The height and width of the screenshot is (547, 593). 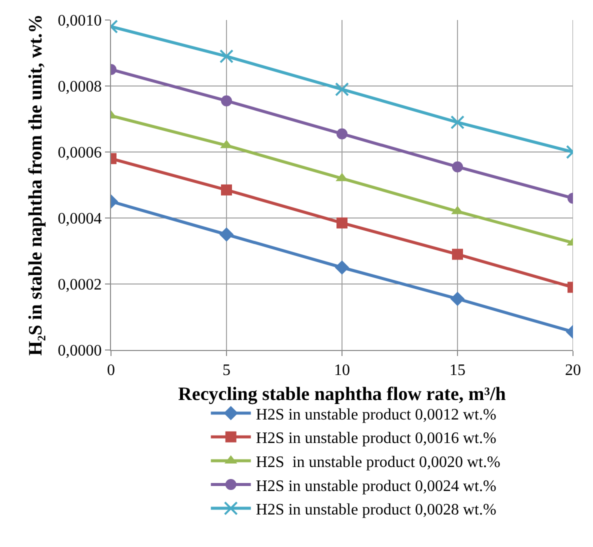 What do you see at coordinates (458, 371) in the screenshot?
I see `x-tick-label: 15` at bounding box center [458, 371].